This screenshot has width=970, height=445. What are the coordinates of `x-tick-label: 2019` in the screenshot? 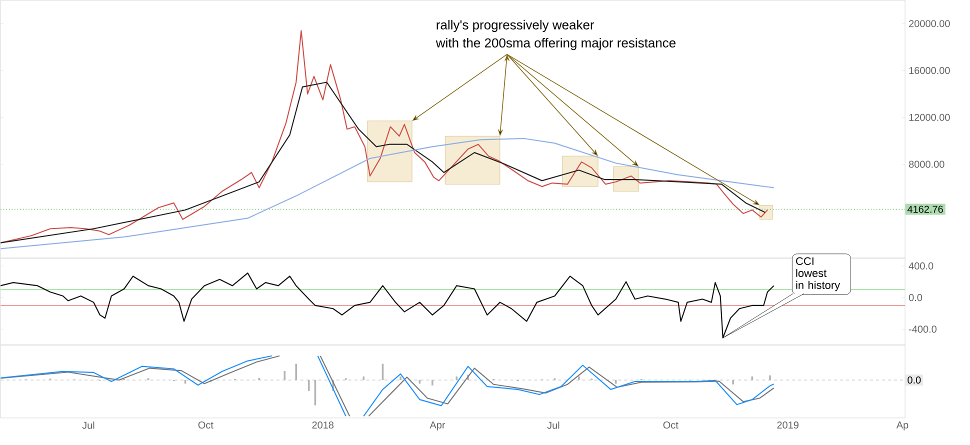 It's located at (787, 425).